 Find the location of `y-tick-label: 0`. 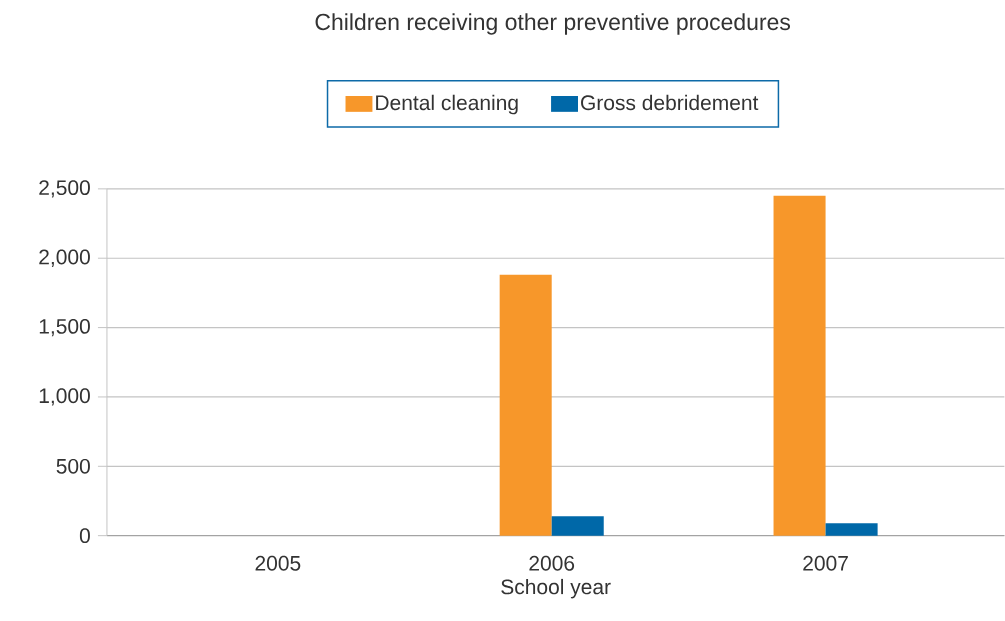

y-tick-label: 0 is located at coordinates (84, 536).